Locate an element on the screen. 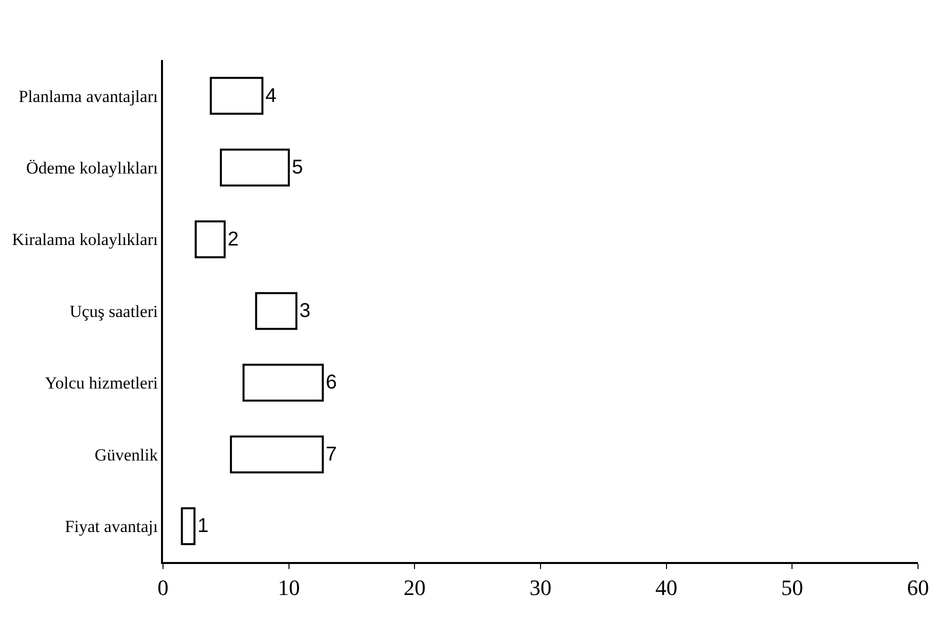 This screenshot has height=642, width=948. data-label: 6 is located at coordinates (331, 383).